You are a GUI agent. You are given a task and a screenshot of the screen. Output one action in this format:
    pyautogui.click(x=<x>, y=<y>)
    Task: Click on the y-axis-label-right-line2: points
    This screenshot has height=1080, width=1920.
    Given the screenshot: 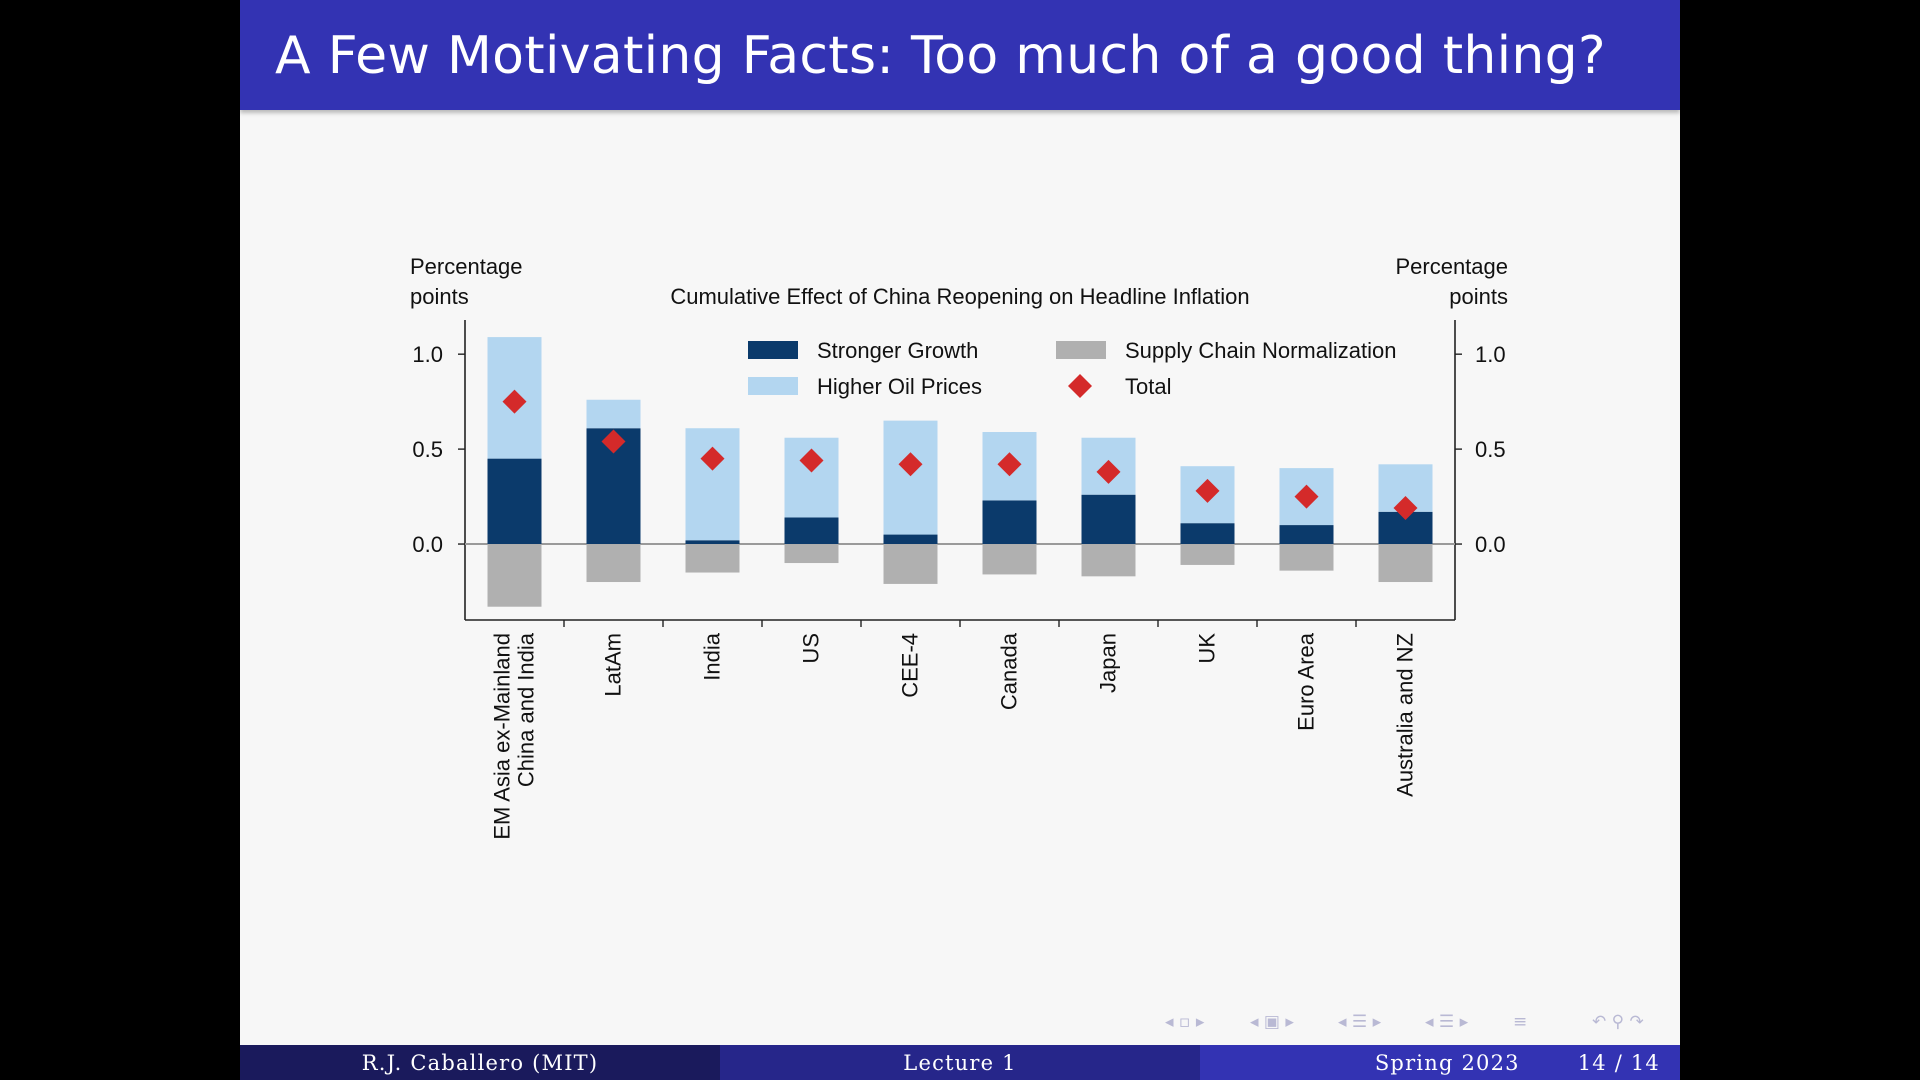 What is the action you would take?
    pyautogui.click(x=1478, y=296)
    